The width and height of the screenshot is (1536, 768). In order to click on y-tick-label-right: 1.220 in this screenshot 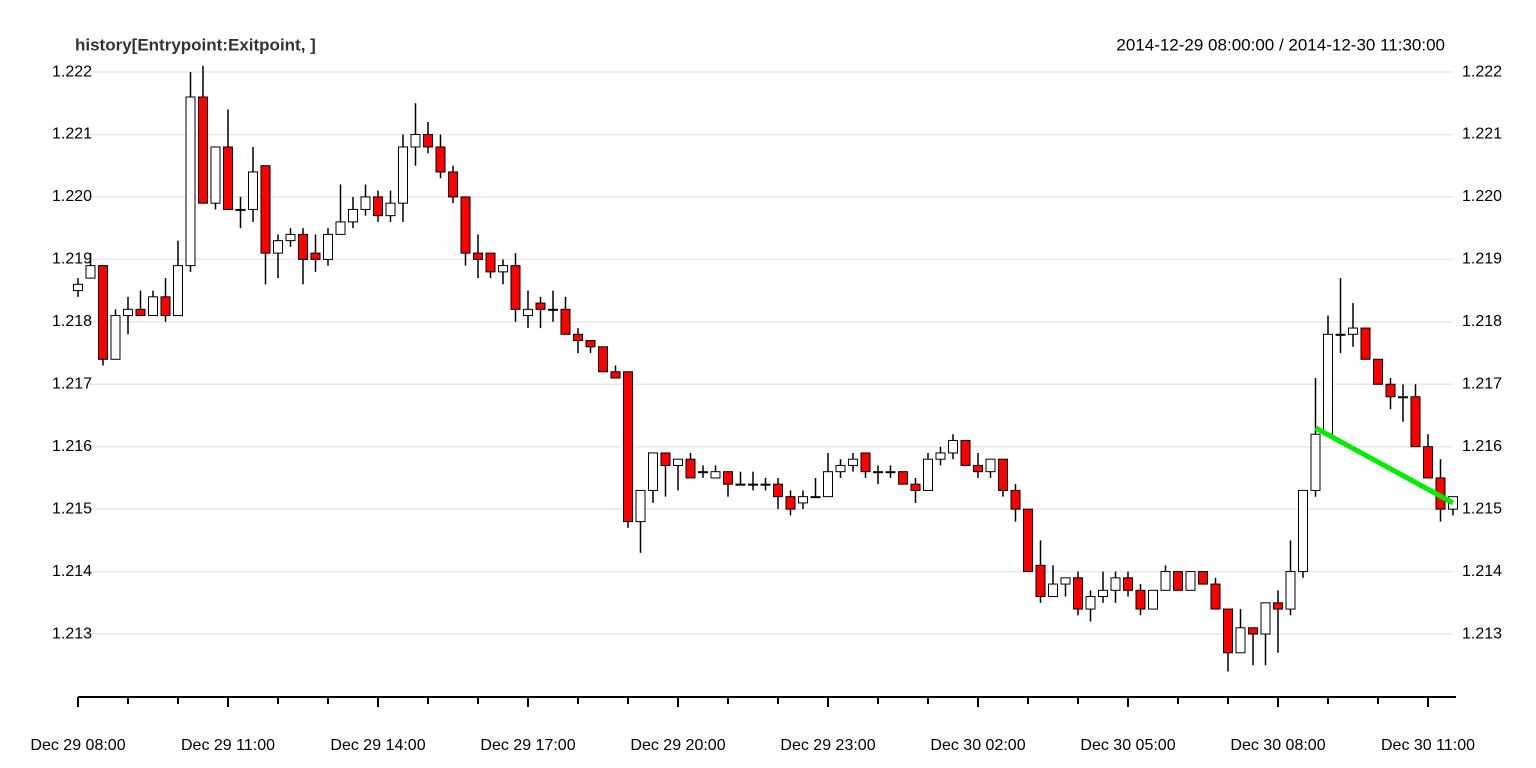, I will do `click(1482, 196)`.